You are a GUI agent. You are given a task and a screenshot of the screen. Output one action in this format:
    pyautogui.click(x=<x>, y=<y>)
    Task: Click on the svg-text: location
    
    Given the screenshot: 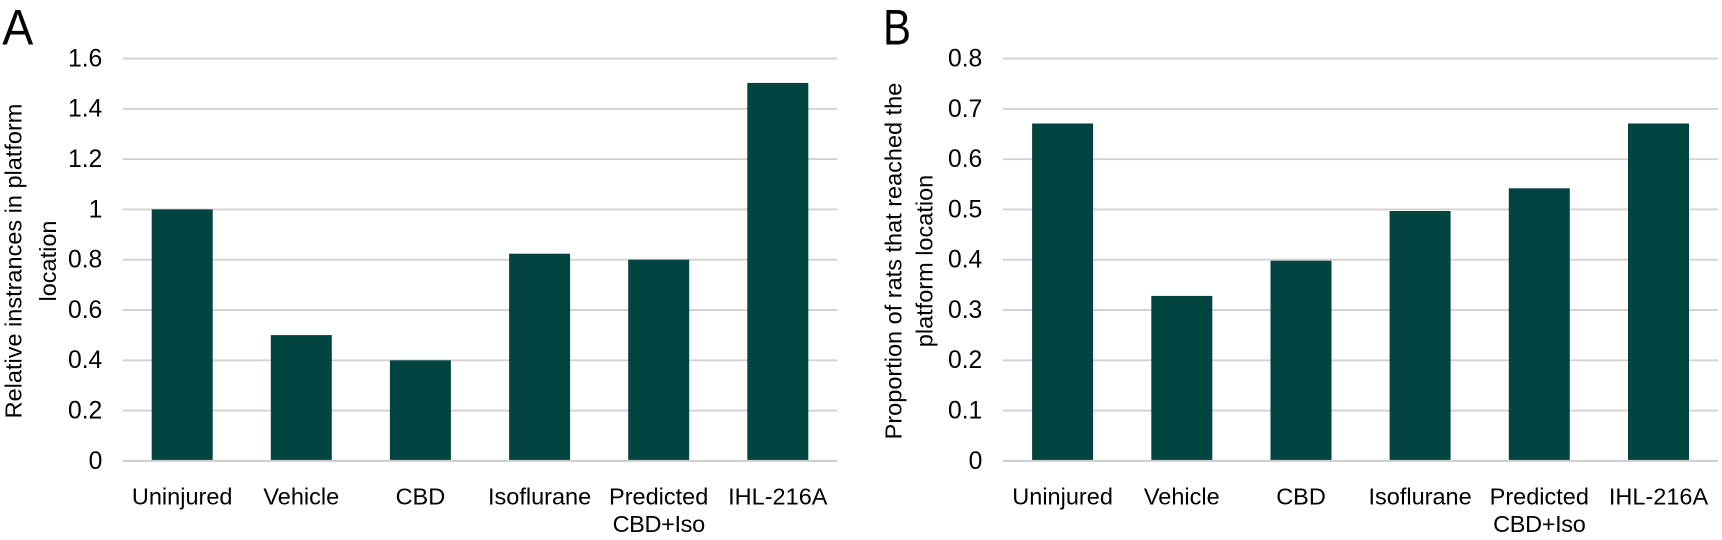 What is the action you would take?
    pyautogui.click(x=48, y=261)
    